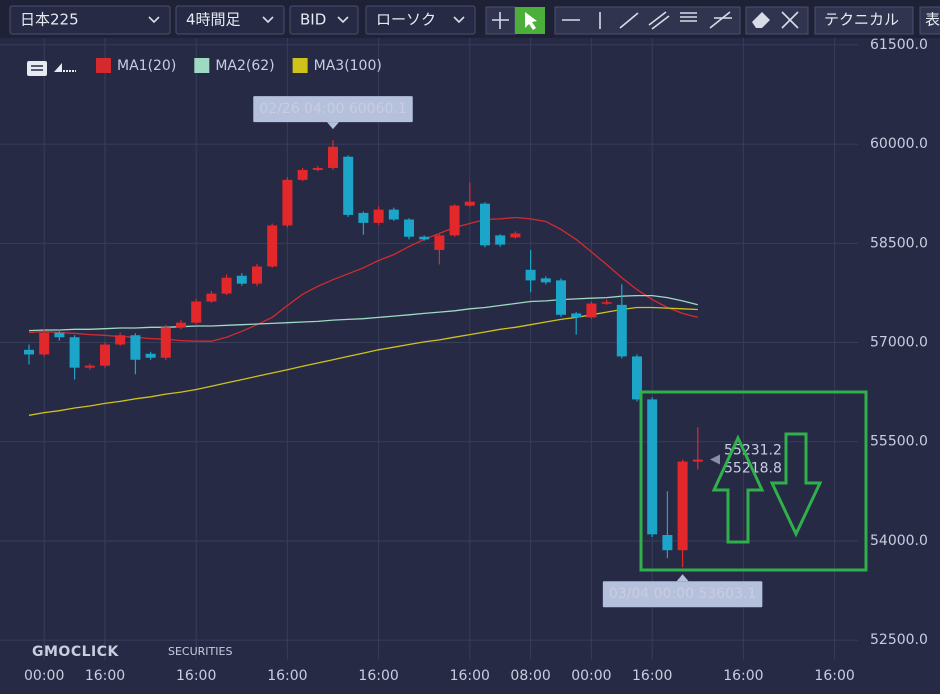  What do you see at coordinates (899, 640) in the screenshot?
I see `y-tick-label: 52500.0` at bounding box center [899, 640].